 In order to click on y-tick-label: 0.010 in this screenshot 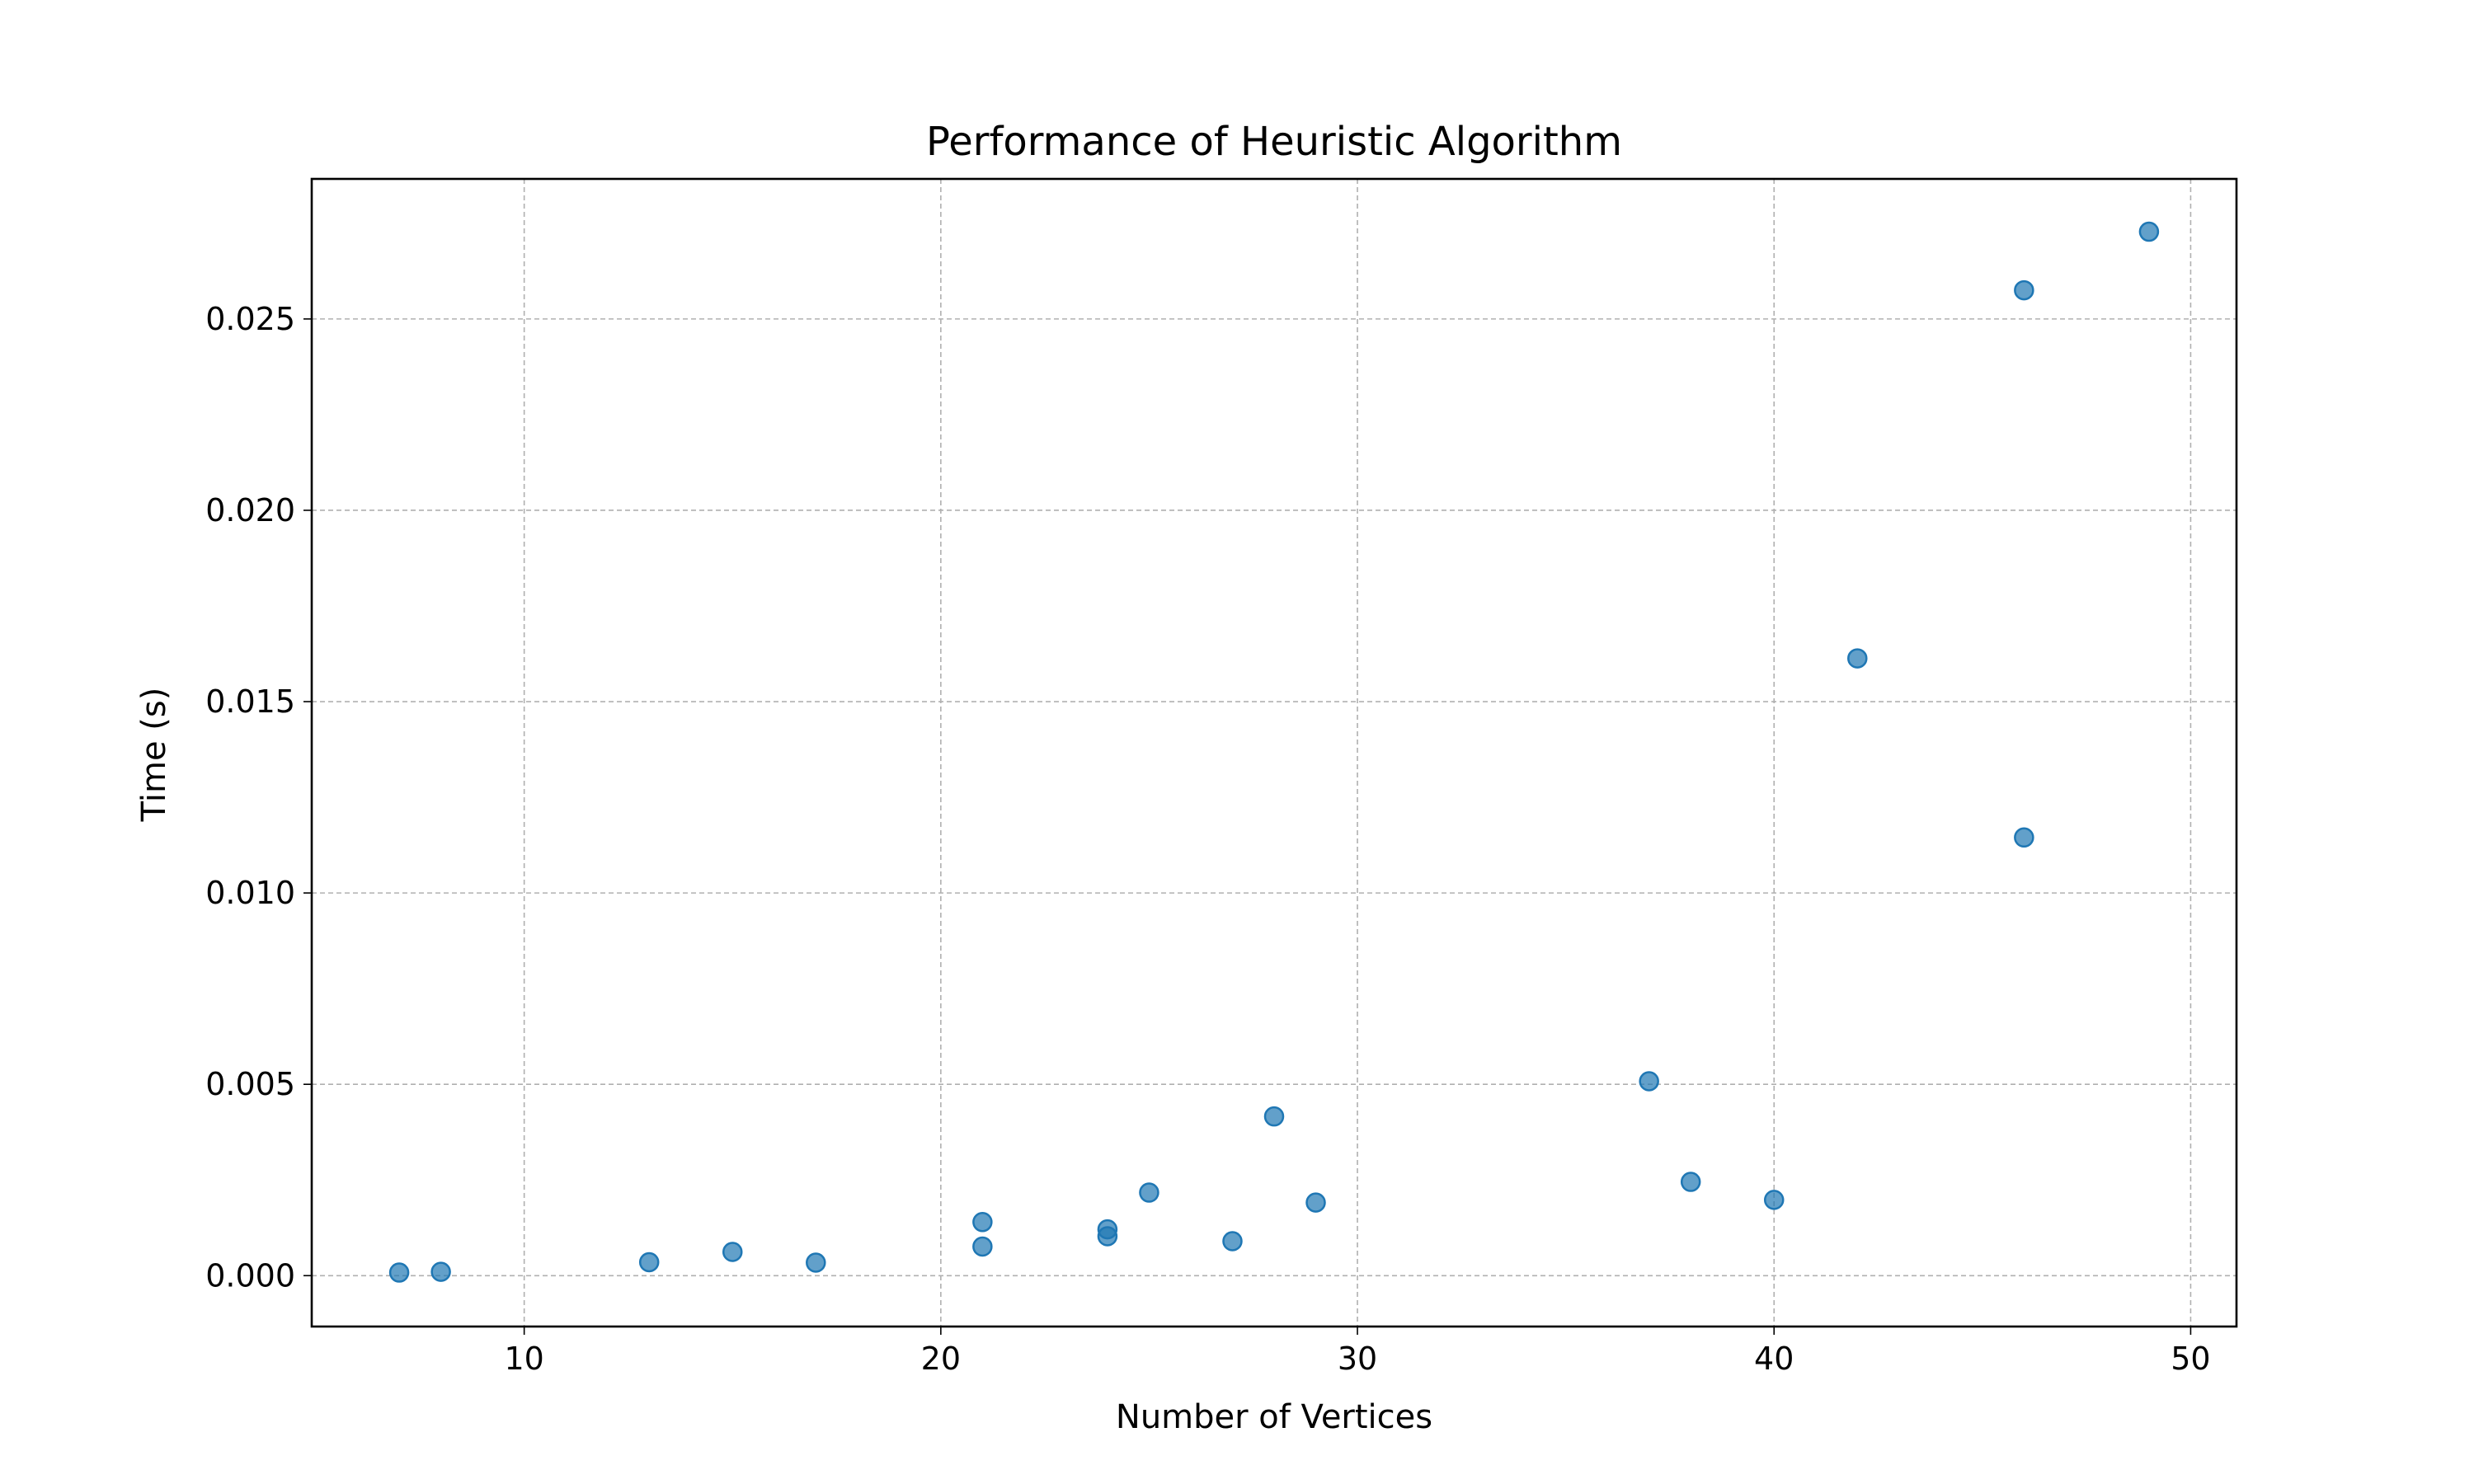, I will do `click(250, 893)`.